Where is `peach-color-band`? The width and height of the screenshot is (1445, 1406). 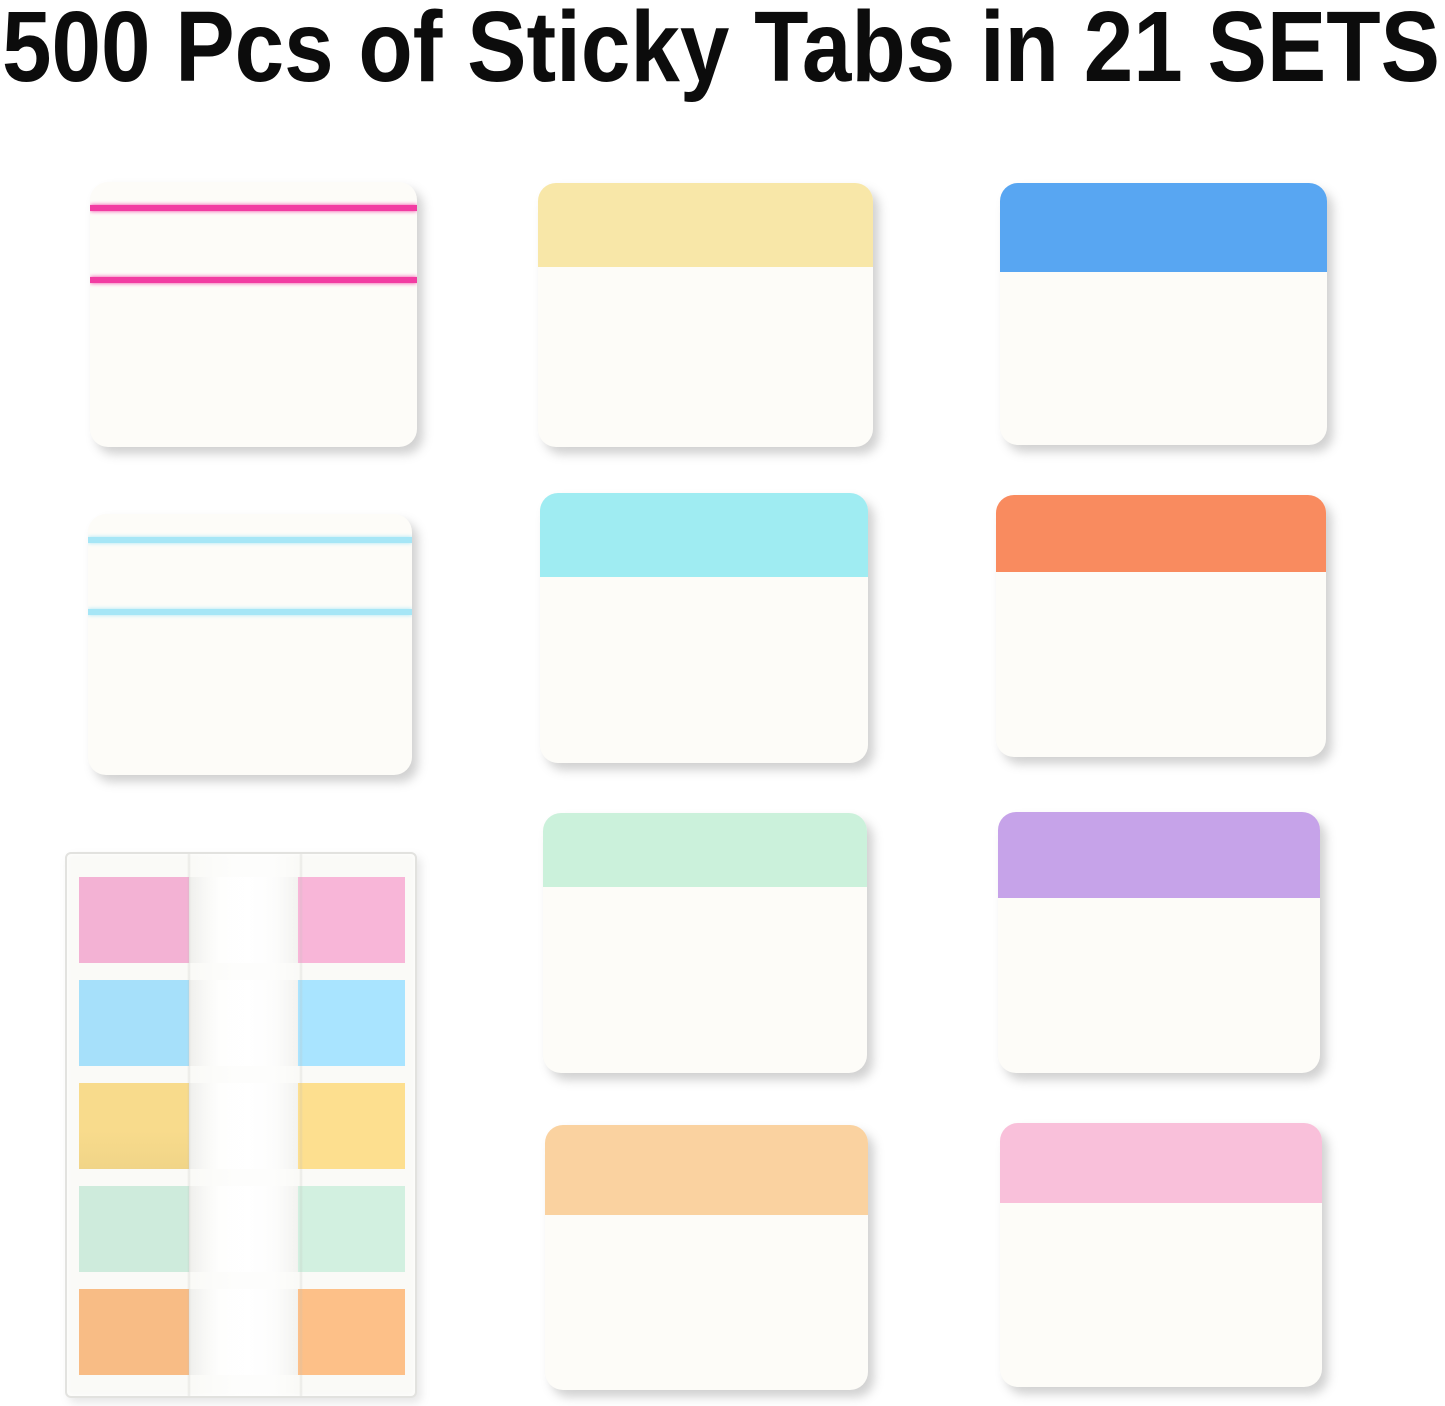
peach-color-band is located at coordinates (706, 1170).